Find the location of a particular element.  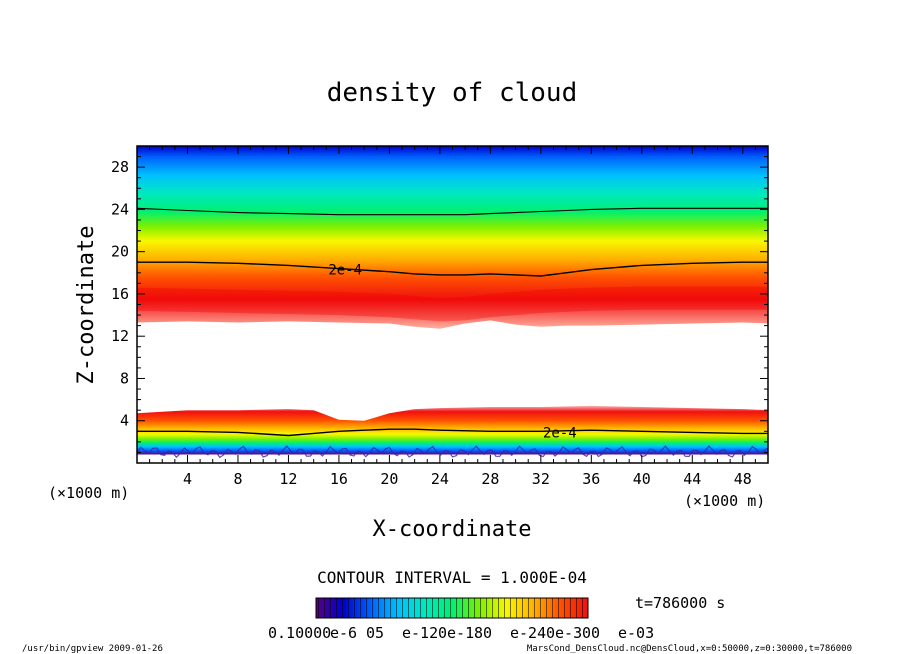

x-tick-label: 16 is located at coordinates (339, 479).